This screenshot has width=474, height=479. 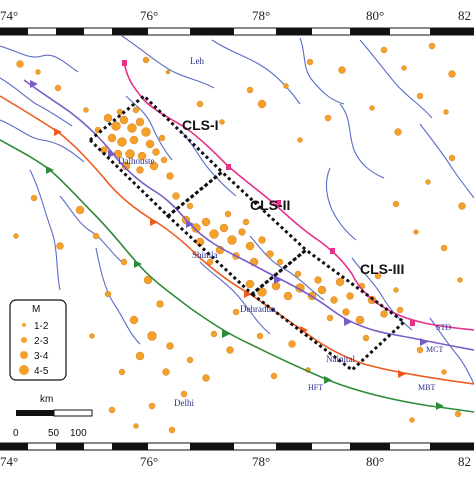 What do you see at coordinates (54, 433) in the screenshot?
I see `scale-tick-50: 50` at bounding box center [54, 433].